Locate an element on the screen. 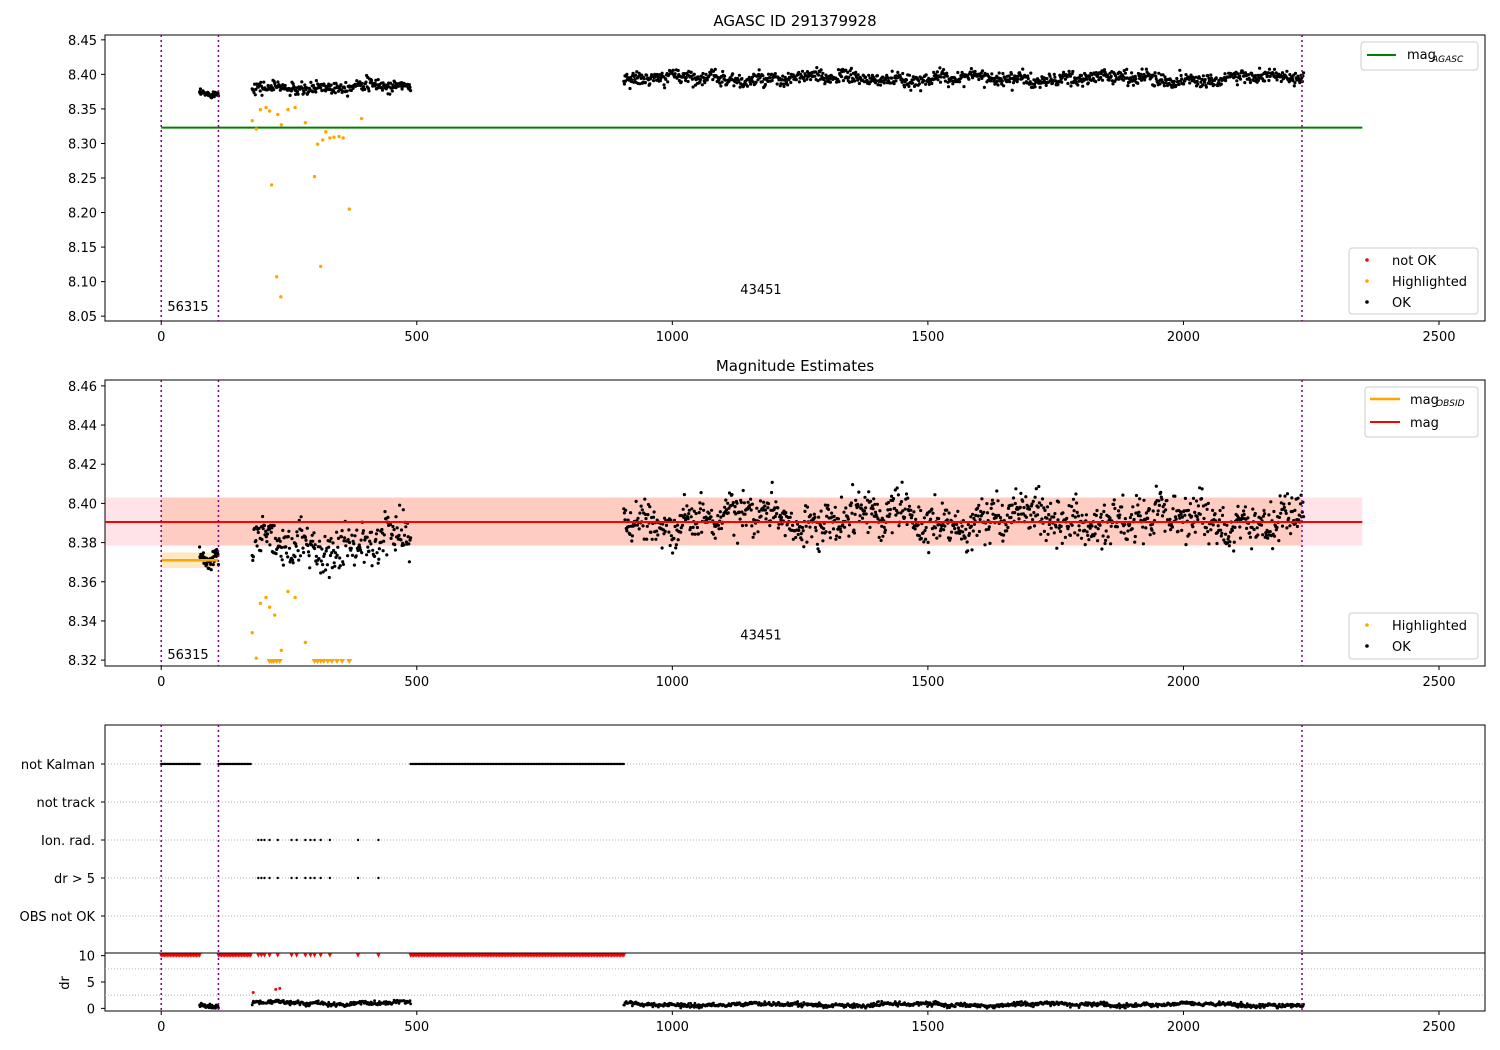  x-tick-label: 1000 is located at coordinates (672, 682).